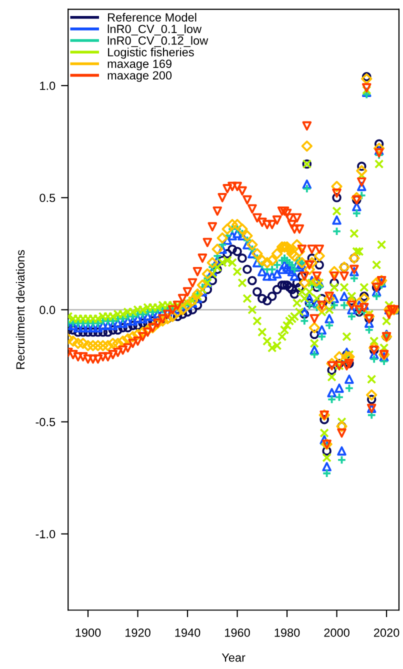  I want to click on y-tick-label: 0.5, so click(48, 198).